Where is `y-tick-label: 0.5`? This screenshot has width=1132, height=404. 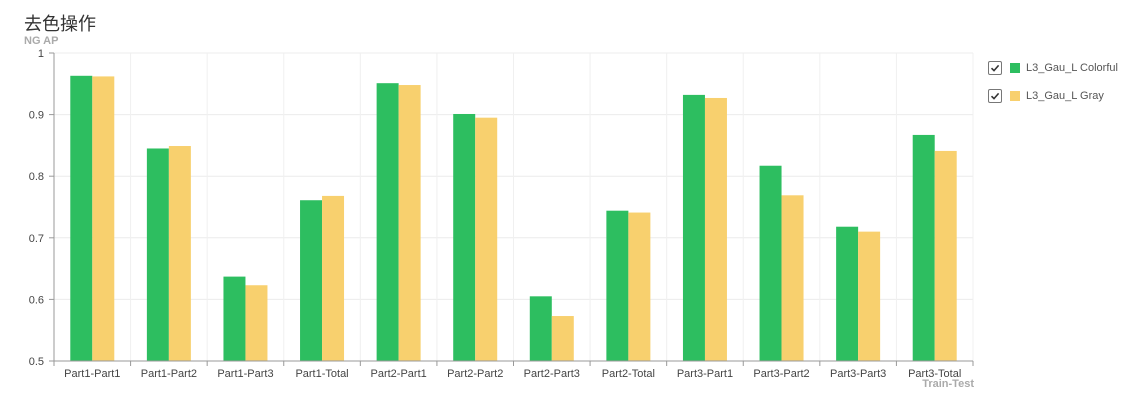
y-tick-label: 0.5 is located at coordinates (36, 362).